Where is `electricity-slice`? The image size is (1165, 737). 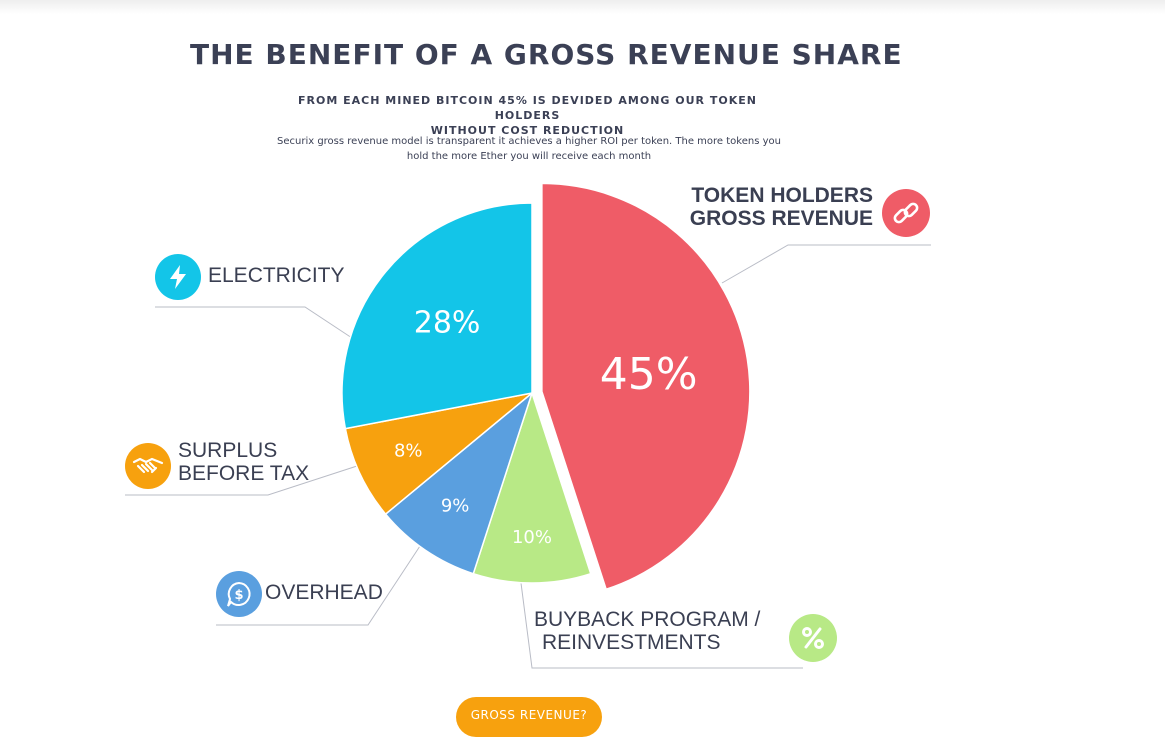 electricity-slice is located at coordinates (437, 316).